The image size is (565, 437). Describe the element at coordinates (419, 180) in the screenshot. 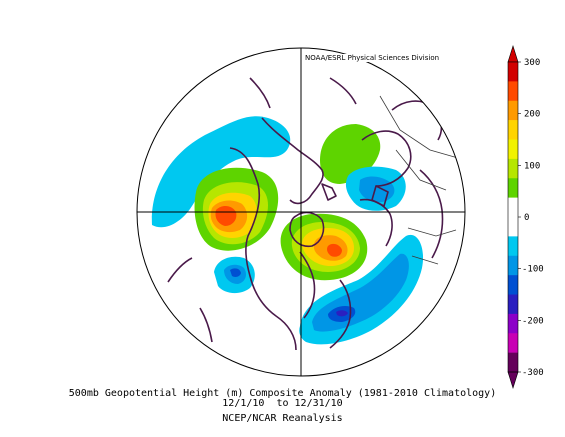

I see `land-borders` at that location.